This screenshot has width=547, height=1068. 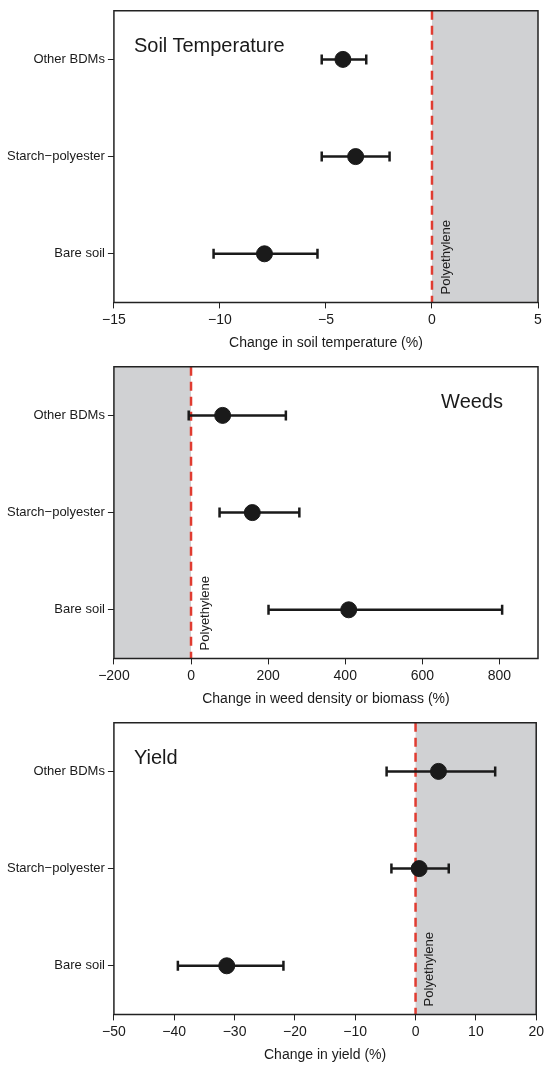 I want to click on x-tick-label: 200, so click(x=268, y=674).